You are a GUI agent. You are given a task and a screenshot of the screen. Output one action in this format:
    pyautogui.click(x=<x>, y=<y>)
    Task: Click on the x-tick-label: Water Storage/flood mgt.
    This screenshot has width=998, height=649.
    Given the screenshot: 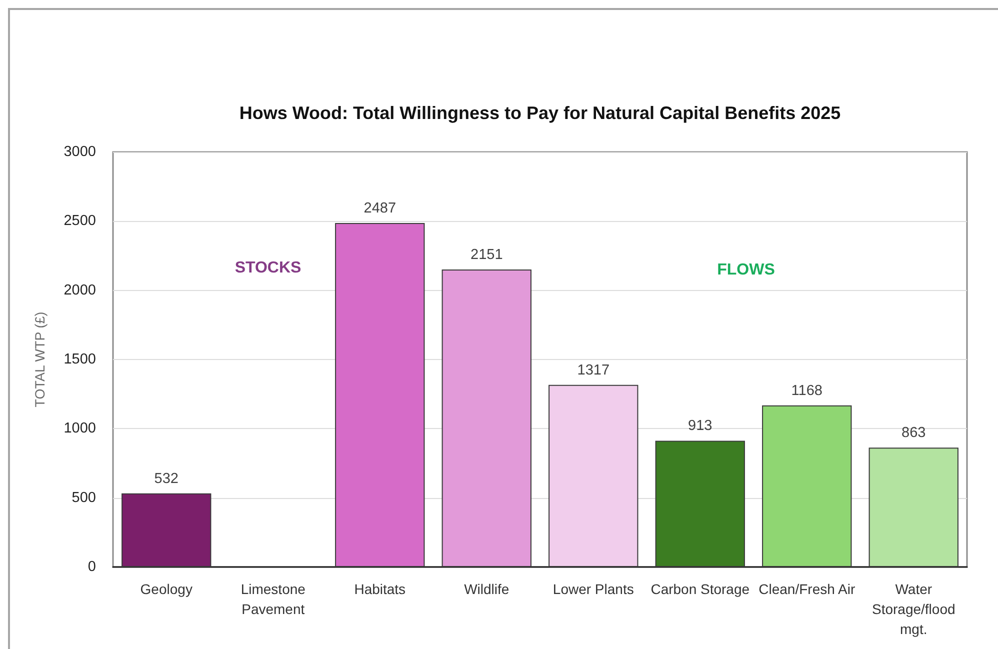 What is the action you would take?
    pyautogui.click(x=914, y=609)
    